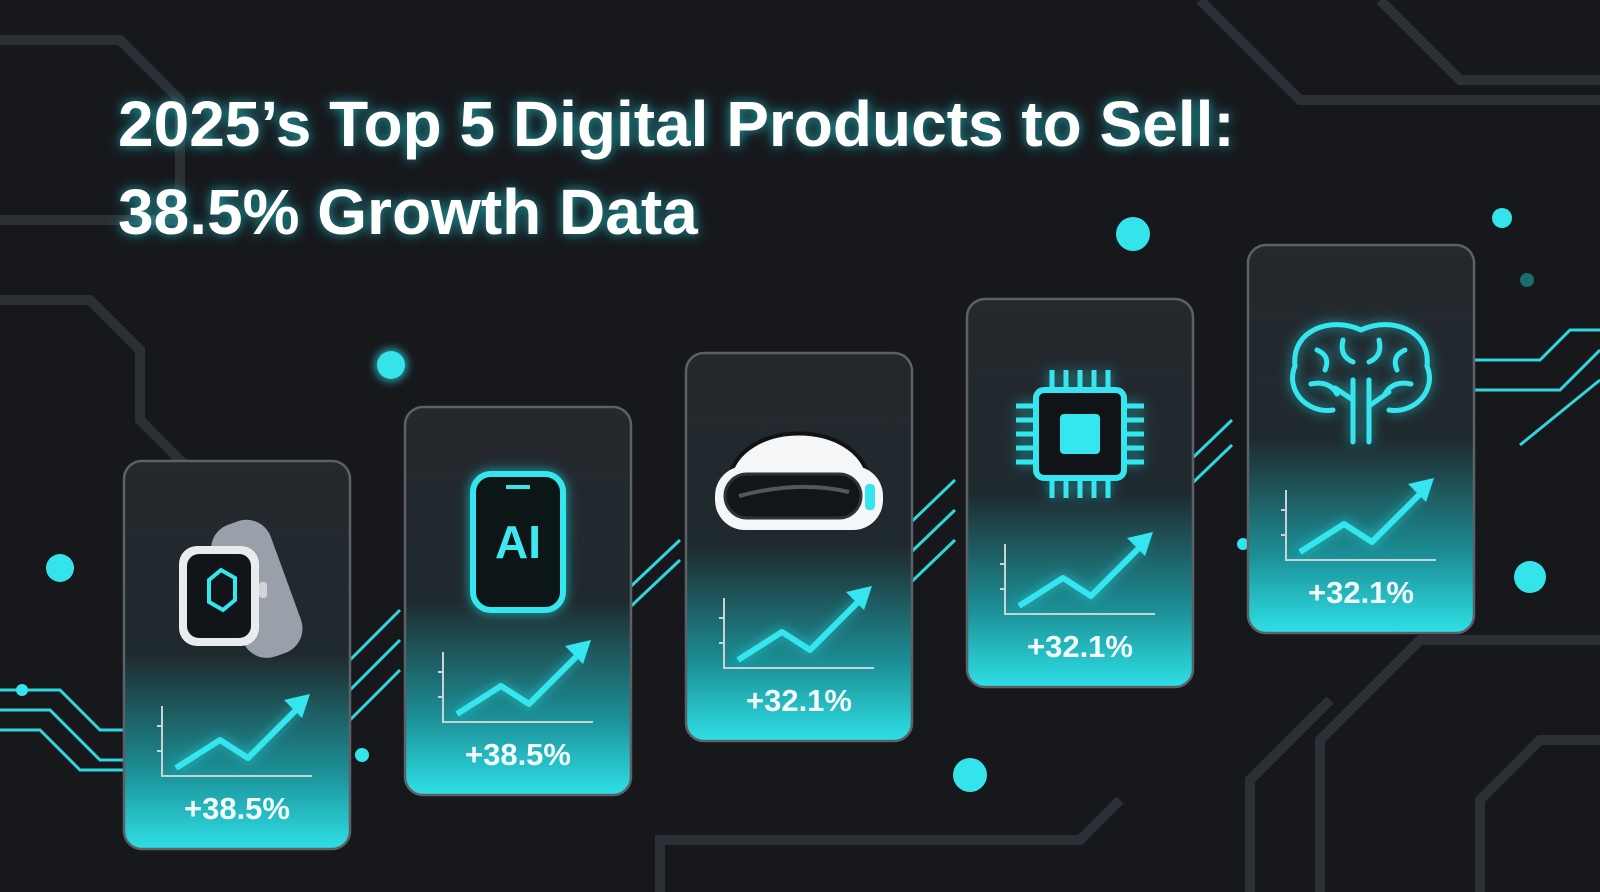 The image size is (1600, 892). Describe the element at coordinates (222, 590) in the screenshot. I see `watch-glyph` at that location.